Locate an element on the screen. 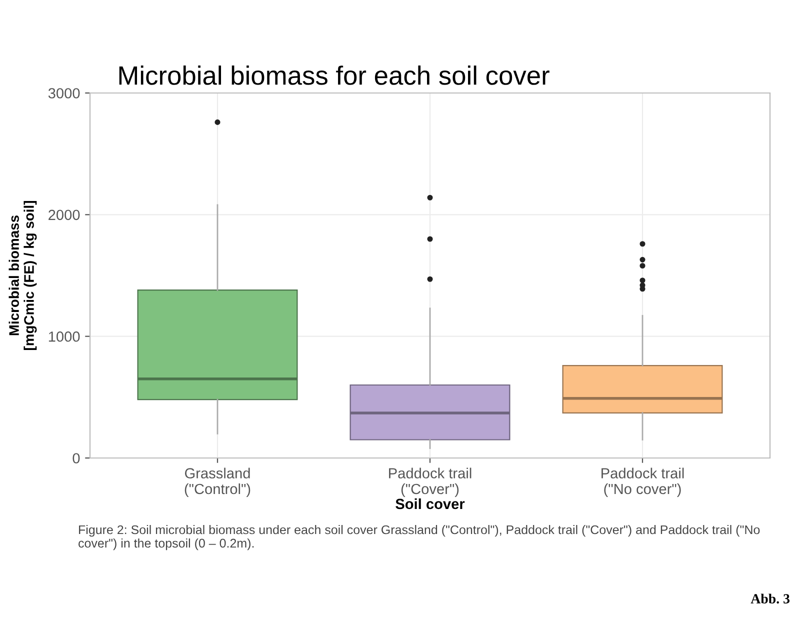 Image resolution: width=798 pixels, height=621 pixels. x-tick-label: Paddock trail ("No cover") is located at coordinates (643, 483).